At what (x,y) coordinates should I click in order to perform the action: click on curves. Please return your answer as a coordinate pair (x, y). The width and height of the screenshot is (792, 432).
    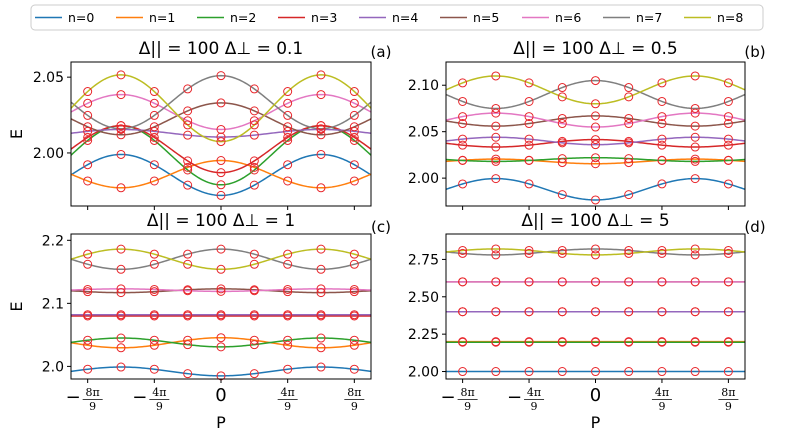
    Looking at the image, I should click on (595, 138).